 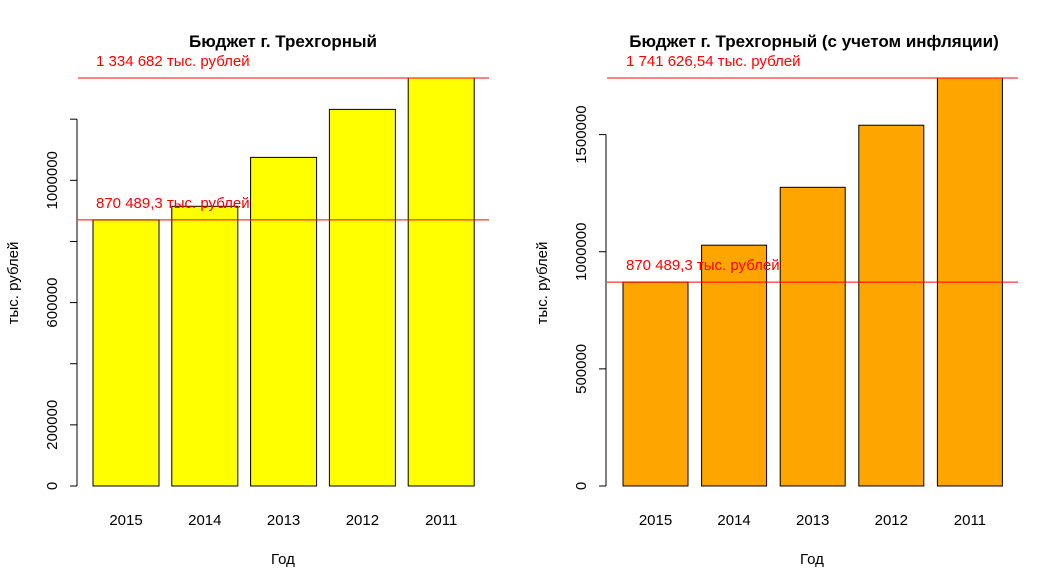 What do you see at coordinates (581, 134) in the screenshot?
I see `y-tick-label: 1500000` at bounding box center [581, 134].